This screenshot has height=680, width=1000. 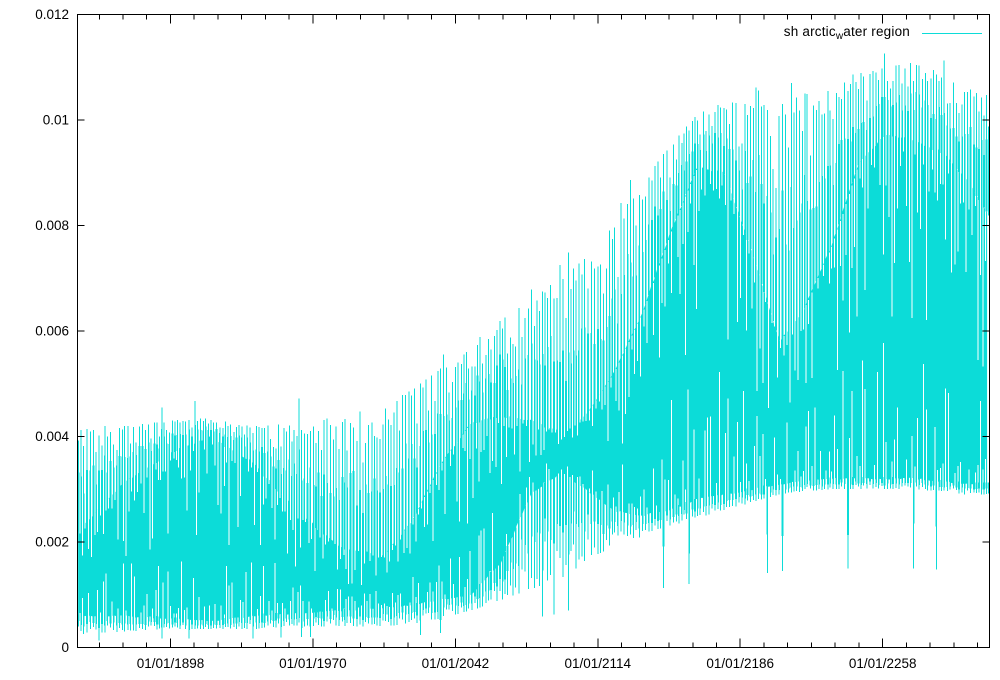 What do you see at coordinates (883, 663) in the screenshot?
I see `x-tick-label: 01/01/2258` at bounding box center [883, 663].